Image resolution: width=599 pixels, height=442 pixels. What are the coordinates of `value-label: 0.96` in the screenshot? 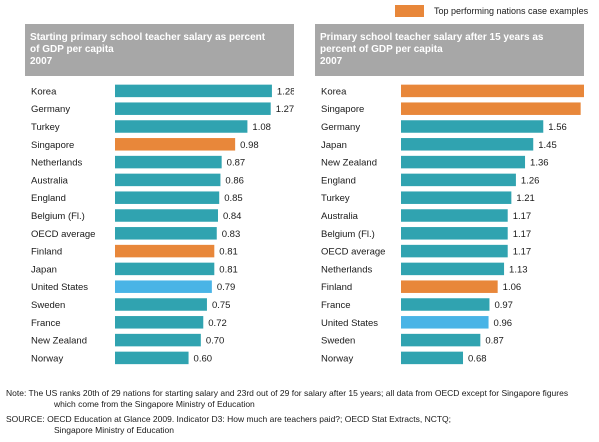 It's located at (503, 323).